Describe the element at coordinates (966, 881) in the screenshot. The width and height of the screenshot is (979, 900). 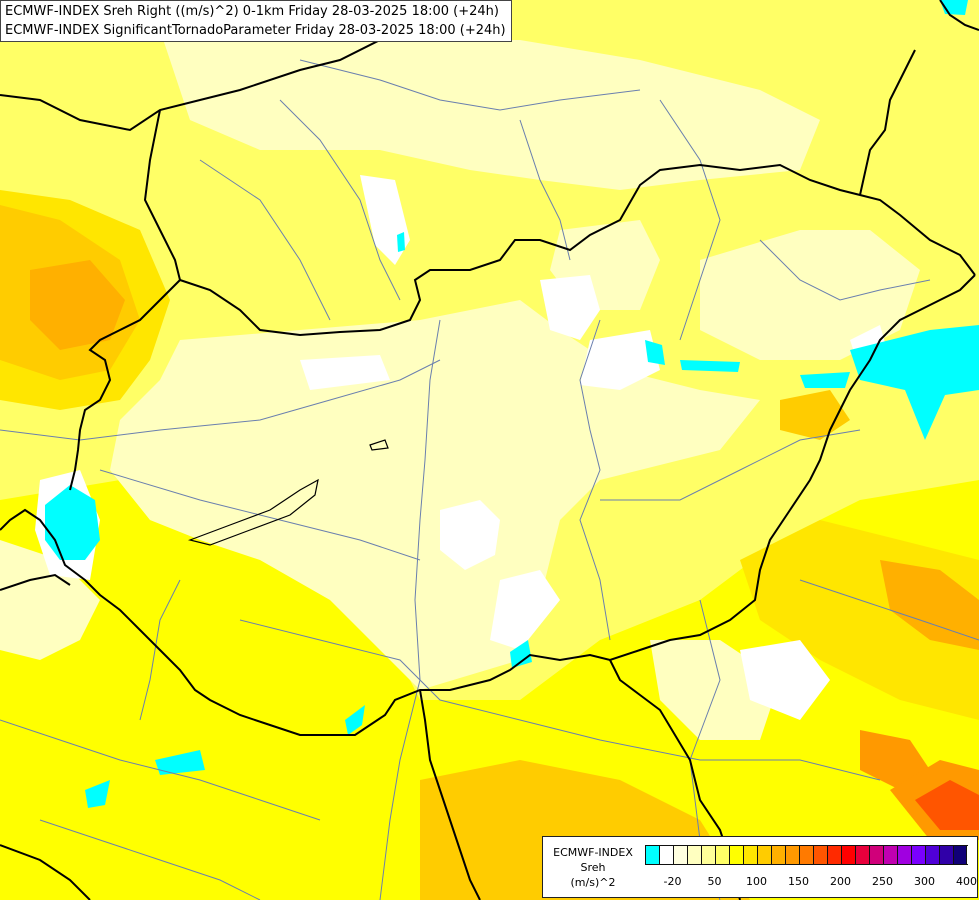
I see `legend-tick-label: 400` at that location.